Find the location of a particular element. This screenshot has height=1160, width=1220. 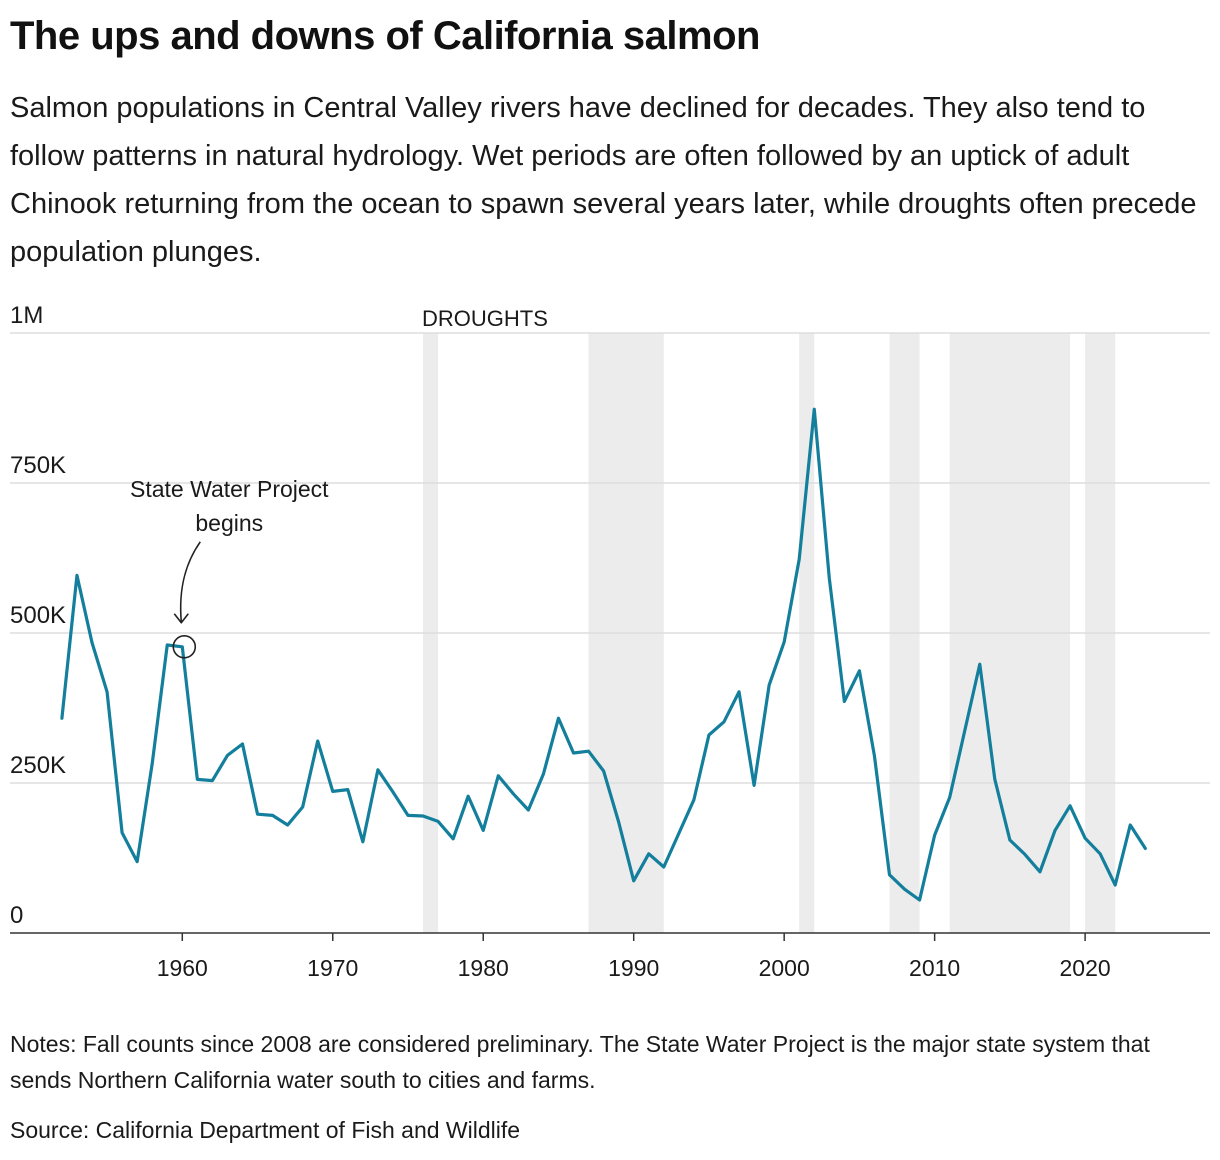

x-tick-label: 1990 is located at coordinates (633, 968).